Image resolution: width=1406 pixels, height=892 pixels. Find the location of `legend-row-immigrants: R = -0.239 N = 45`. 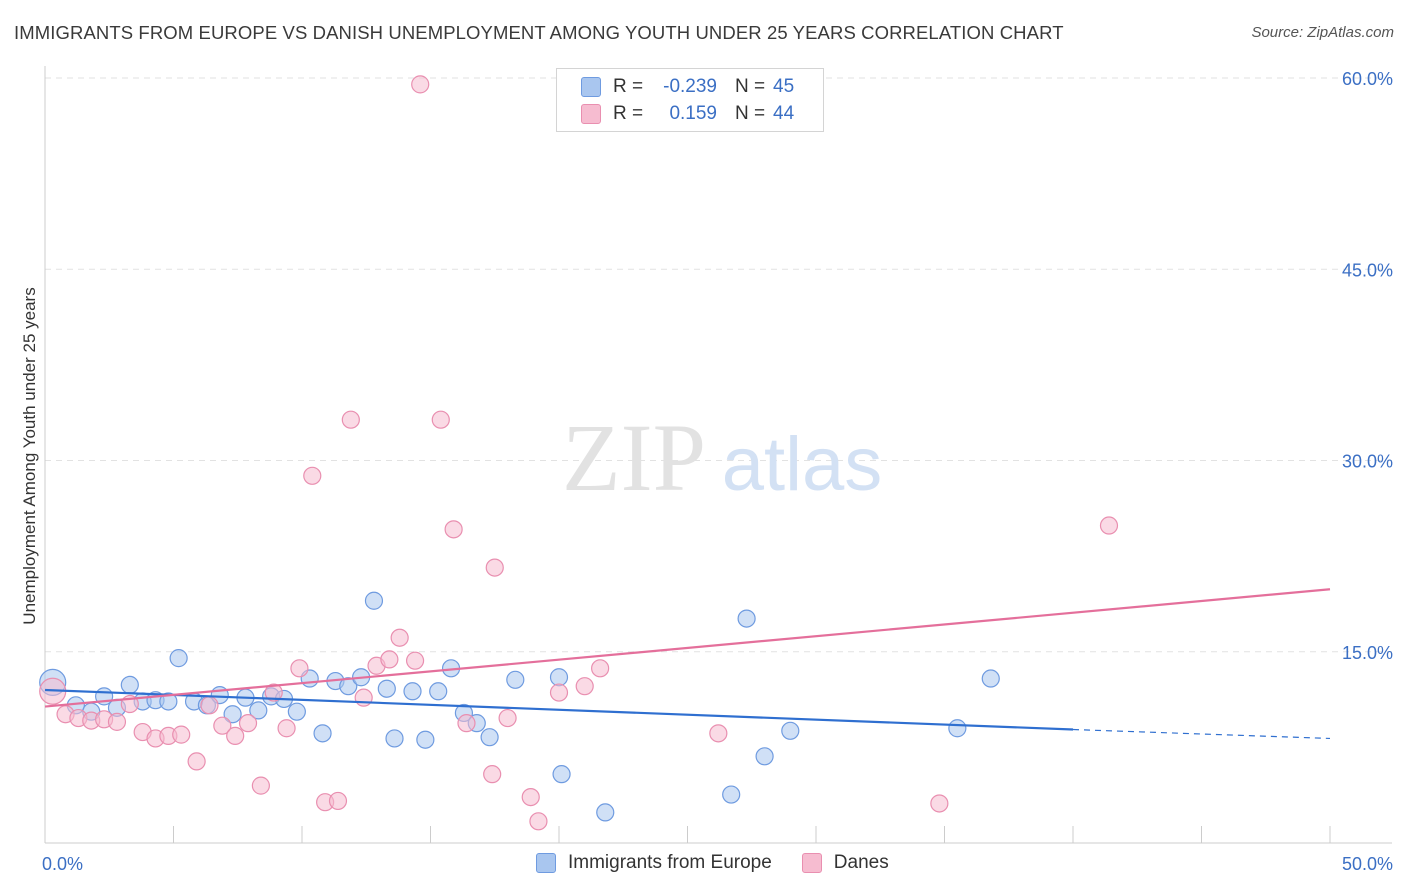

legend-row-immigrants: R = -0.239 N = 45 is located at coordinates (687, 87).